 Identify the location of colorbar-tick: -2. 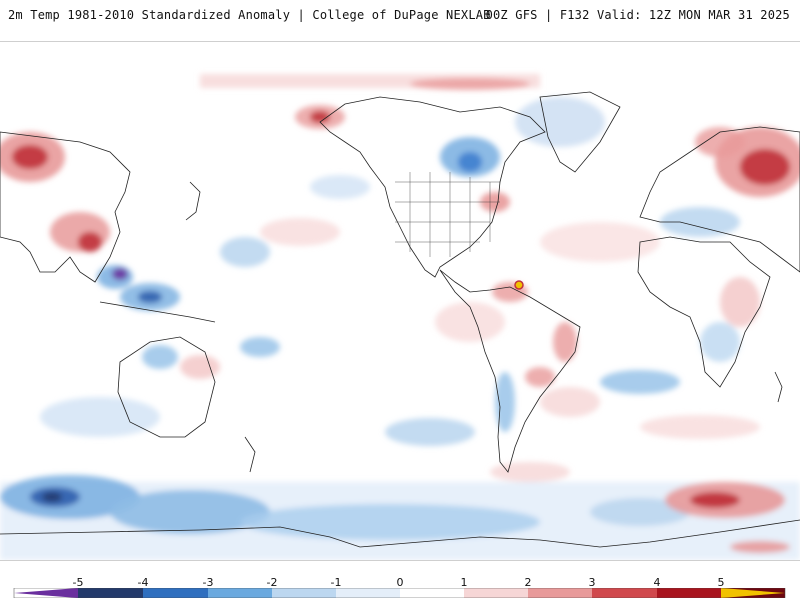
(272, 582).